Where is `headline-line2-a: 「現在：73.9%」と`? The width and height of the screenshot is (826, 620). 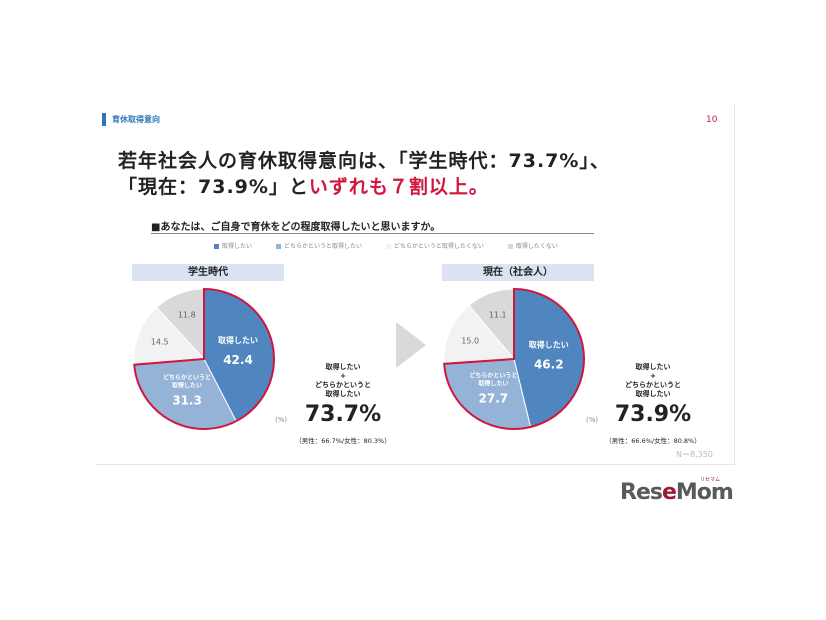 headline-line2-a: 「現在：73.9%」と is located at coordinates (213, 187).